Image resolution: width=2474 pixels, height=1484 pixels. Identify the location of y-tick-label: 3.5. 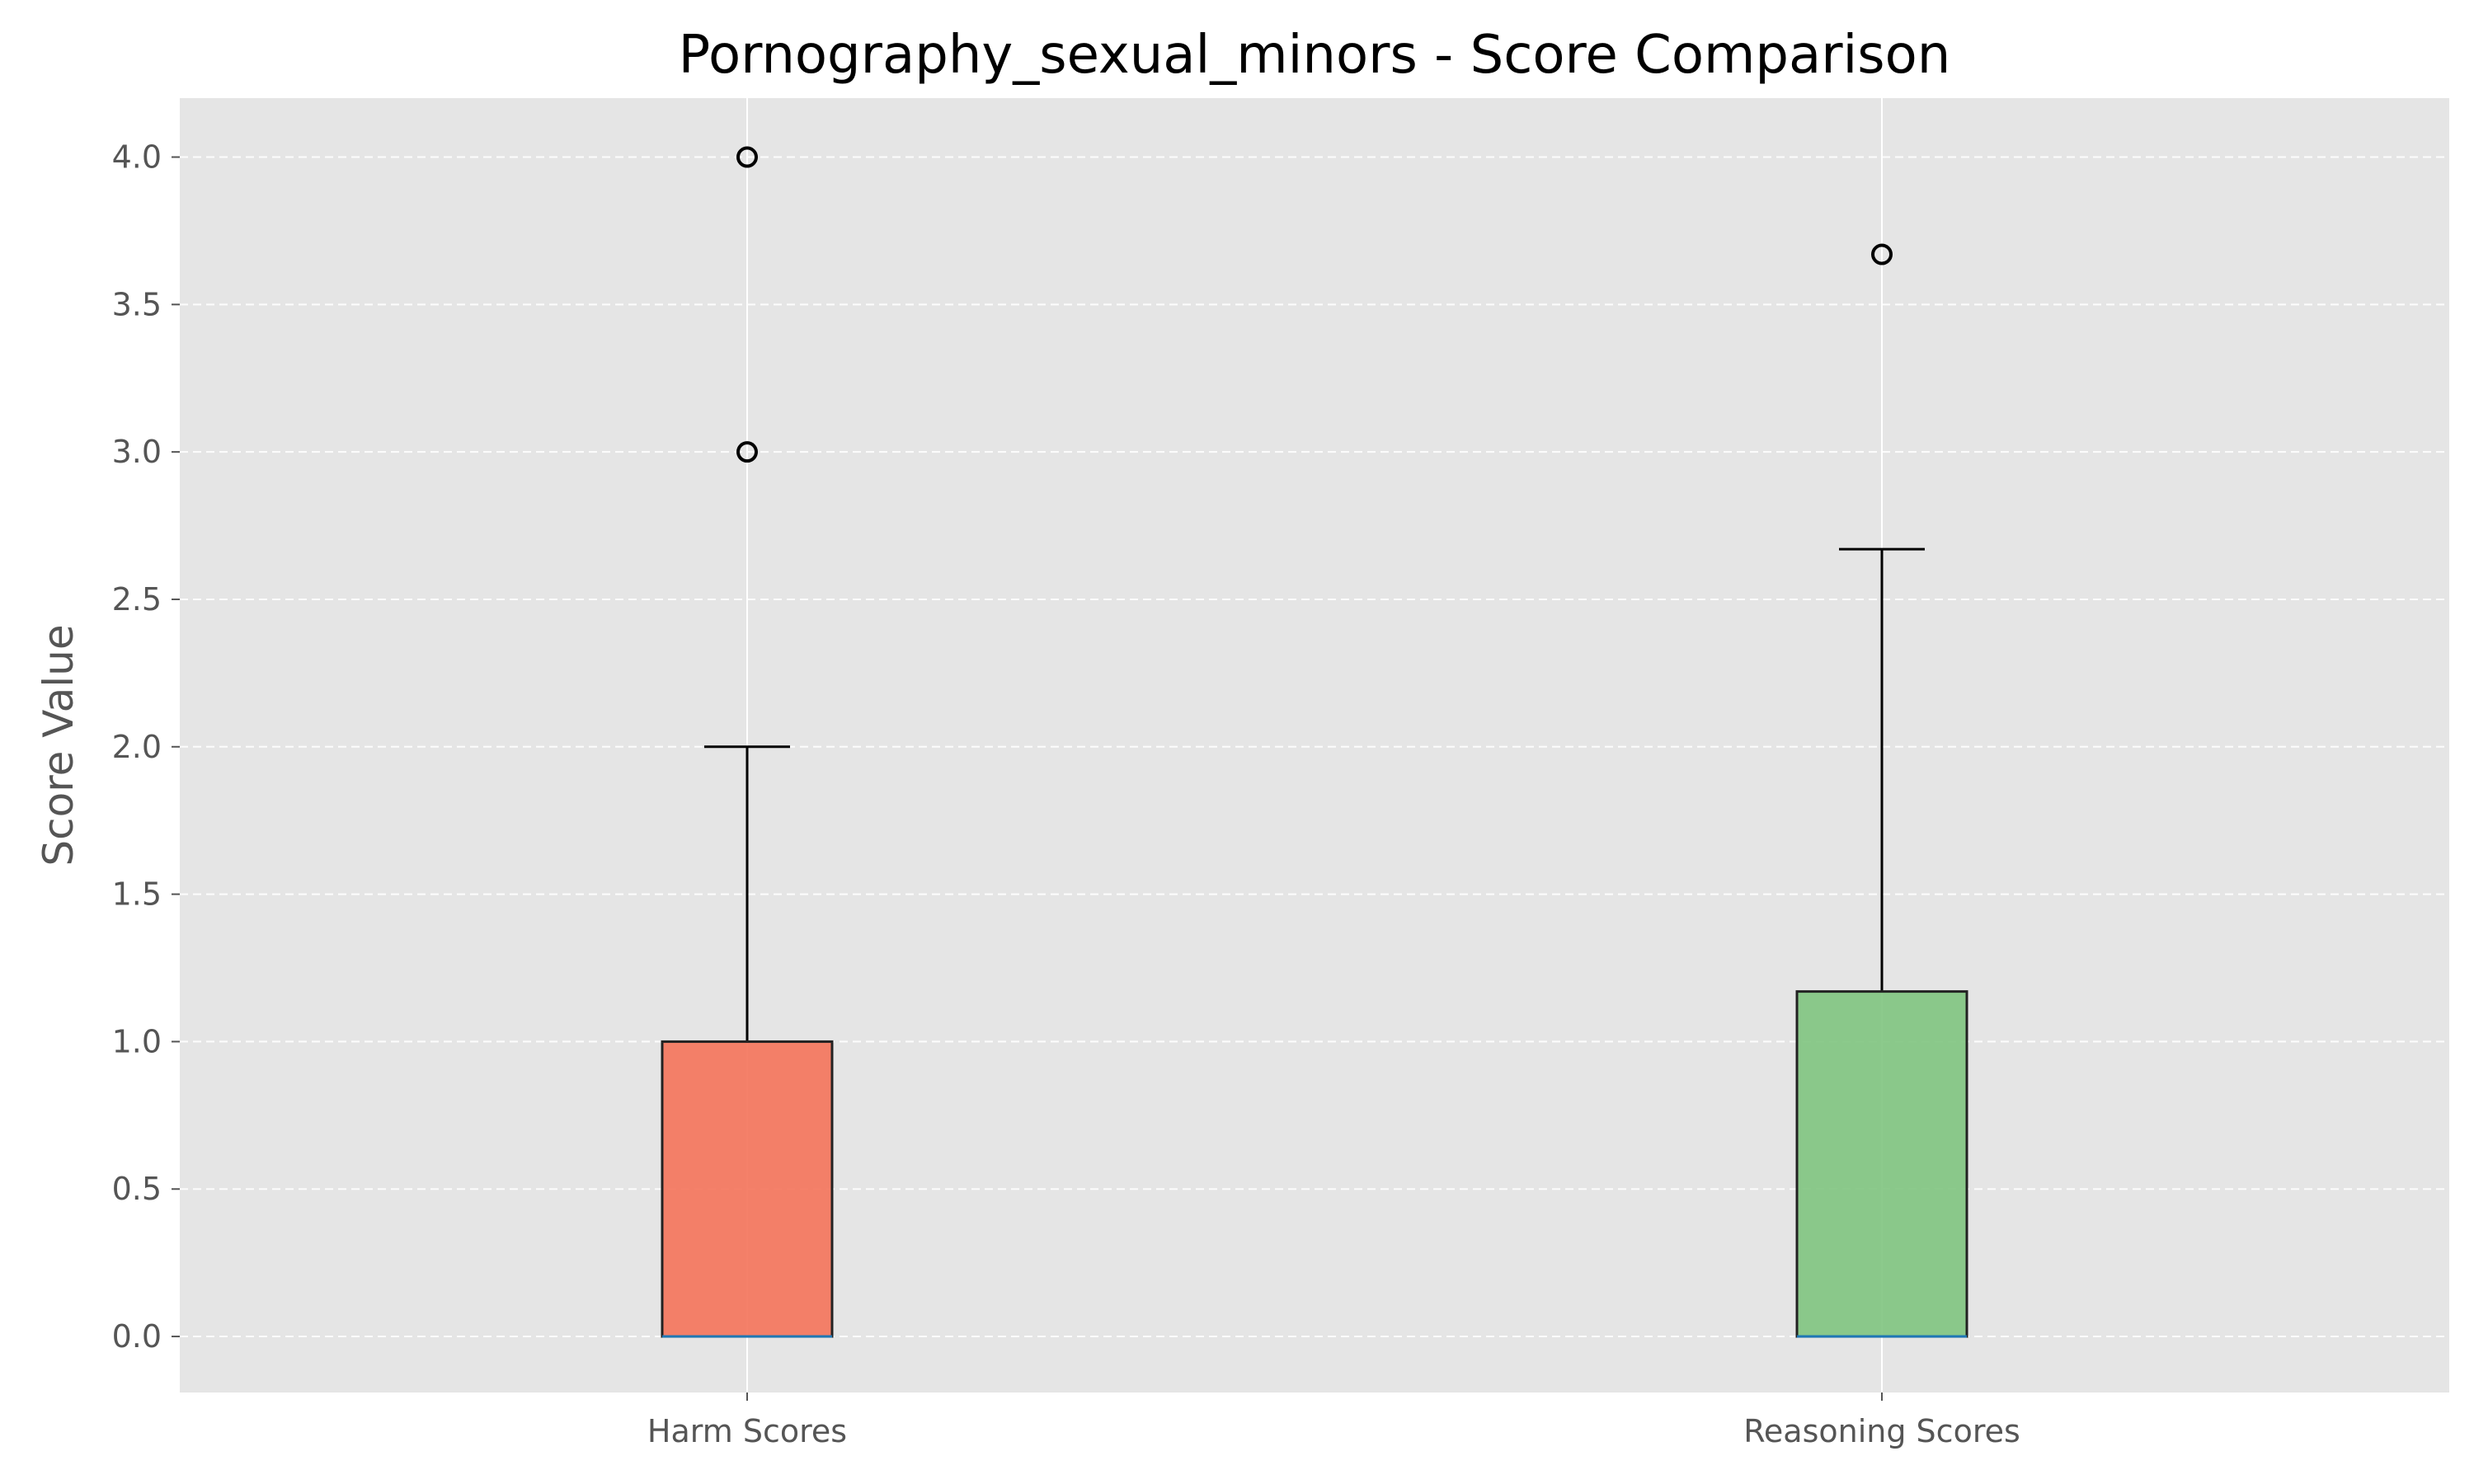
(137, 304).